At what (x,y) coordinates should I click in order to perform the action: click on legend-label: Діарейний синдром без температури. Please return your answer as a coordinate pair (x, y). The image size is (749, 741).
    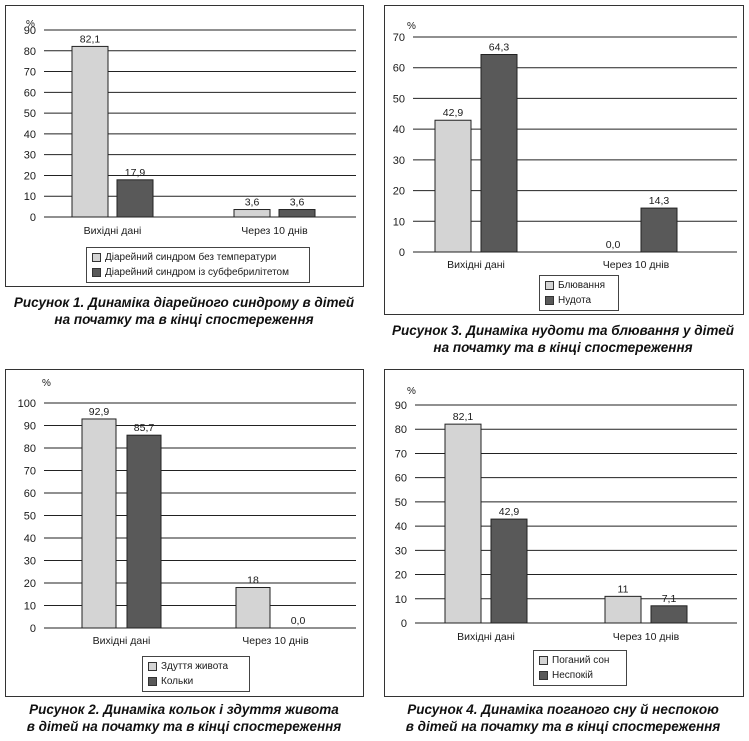
    Looking at the image, I should click on (191, 257).